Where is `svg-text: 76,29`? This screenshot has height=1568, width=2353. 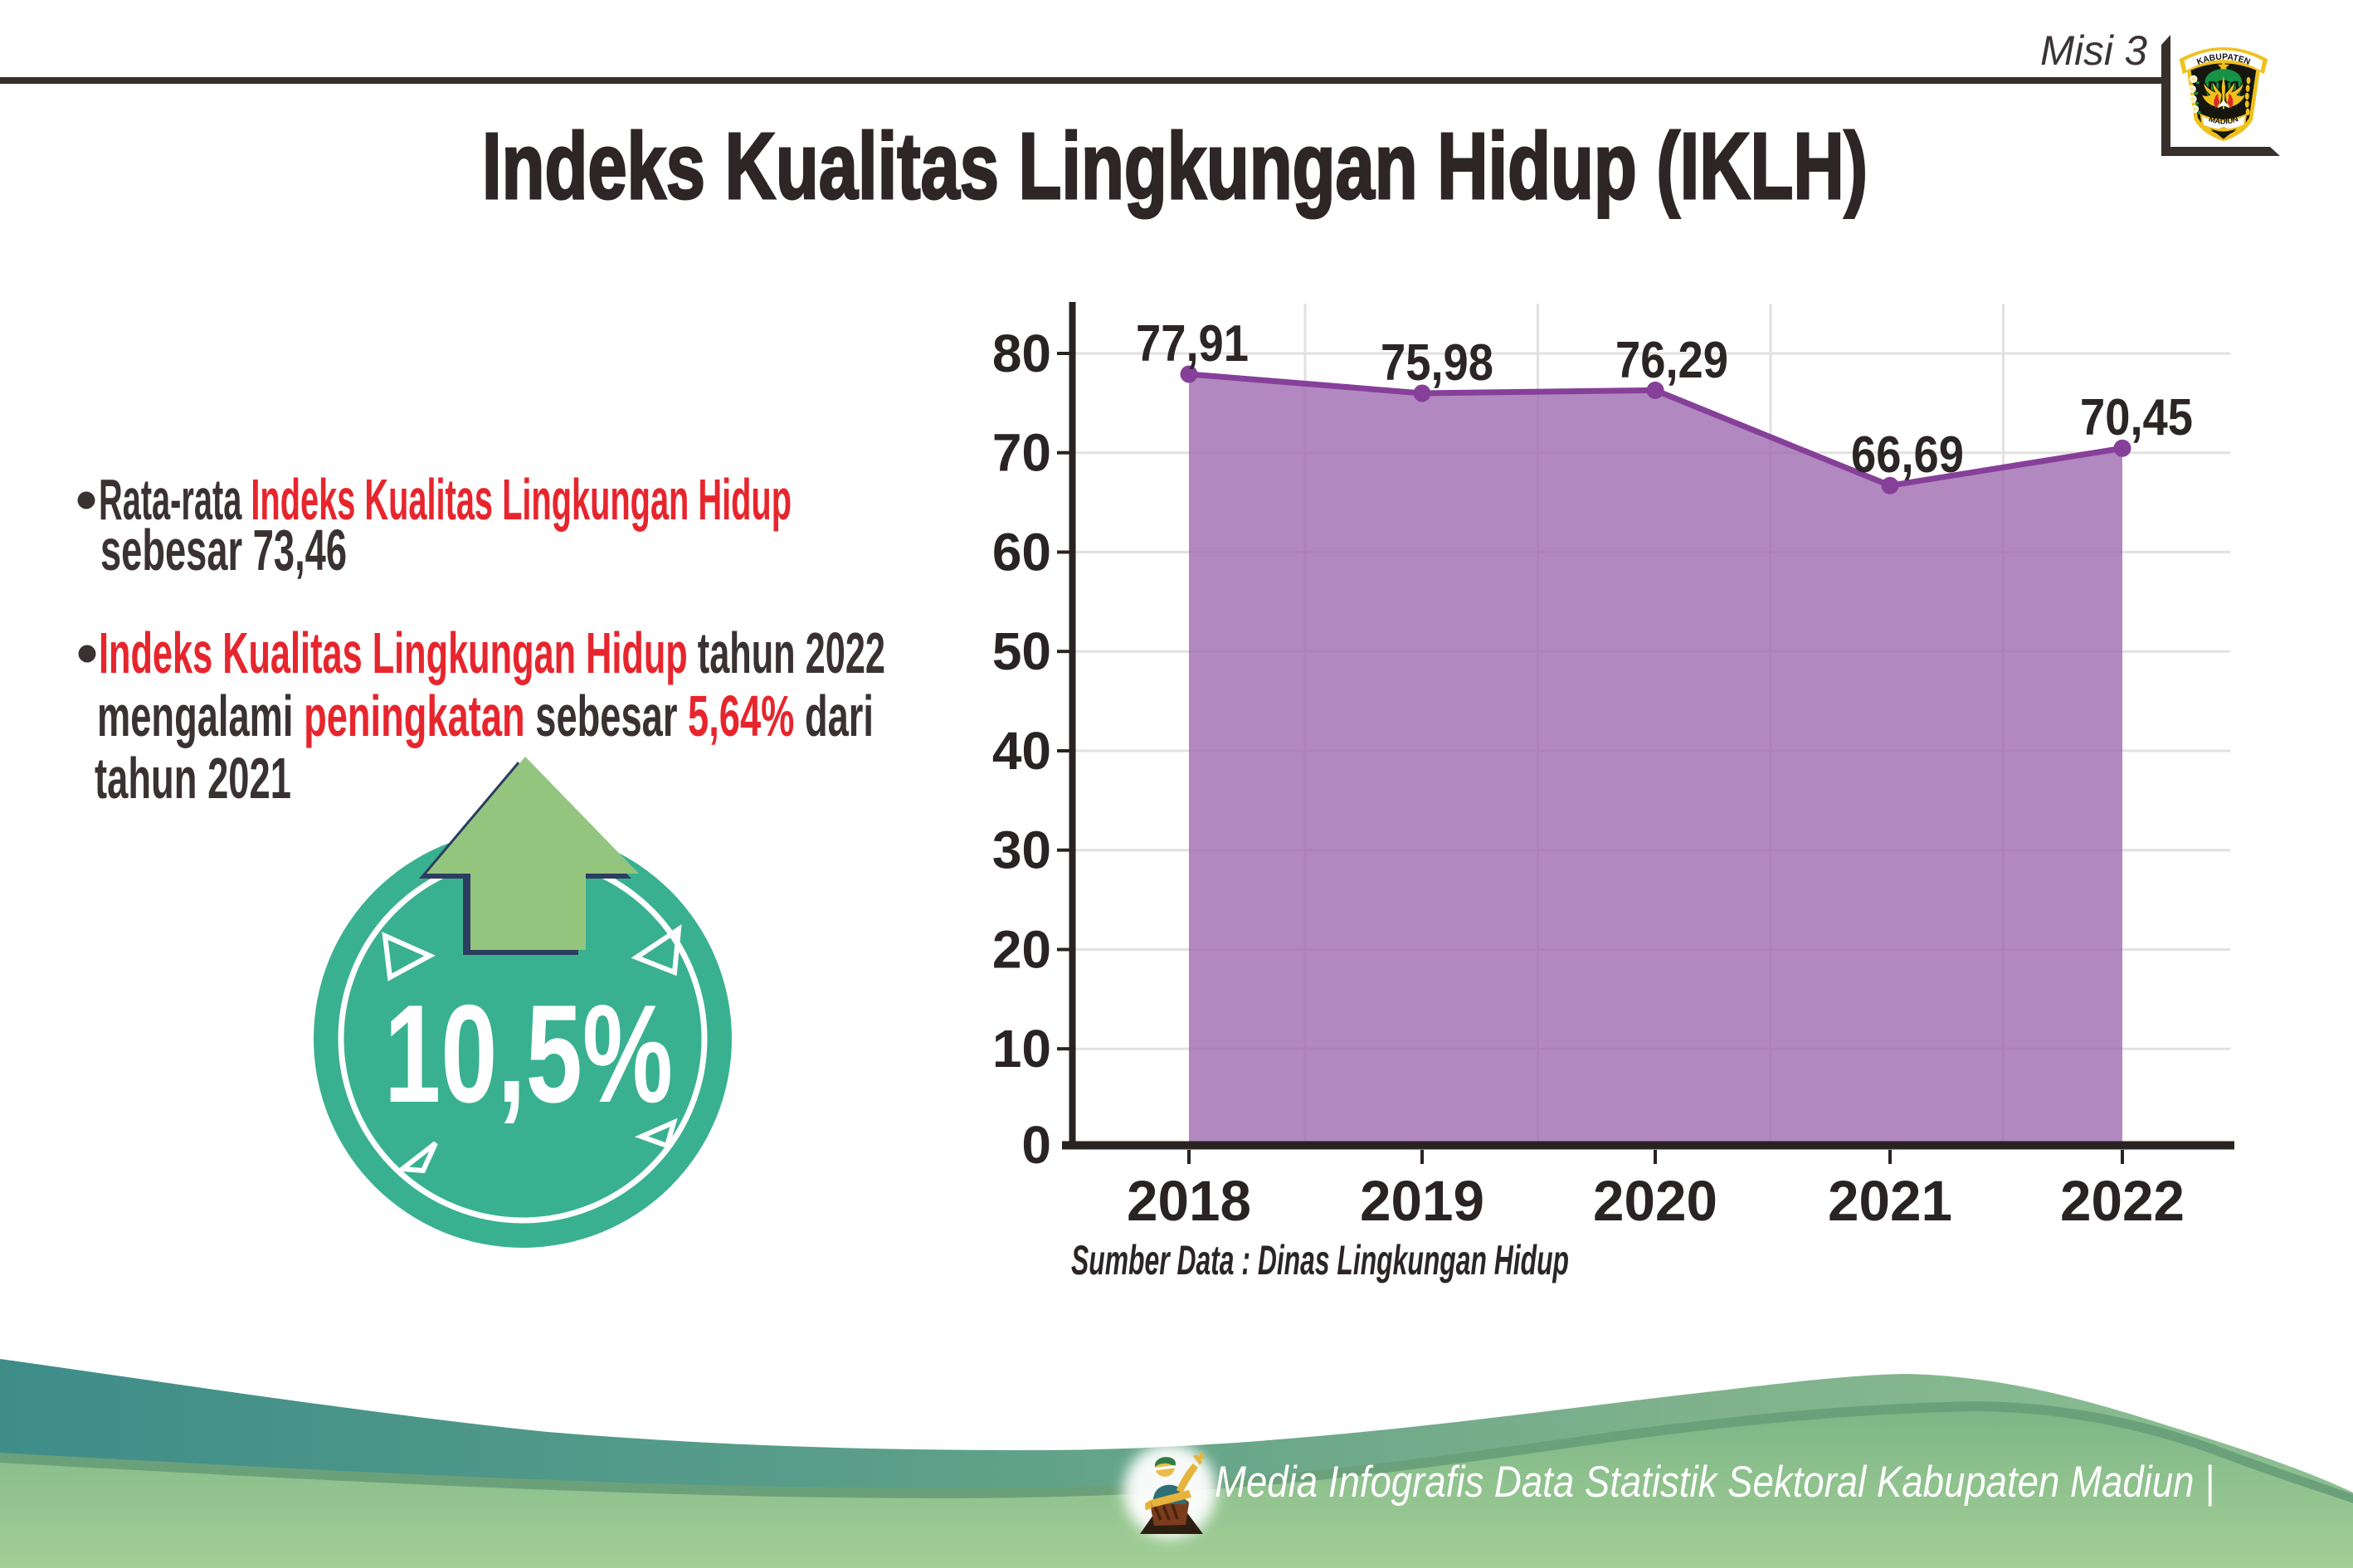
svg-text: 76,29 is located at coordinates (1671, 360).